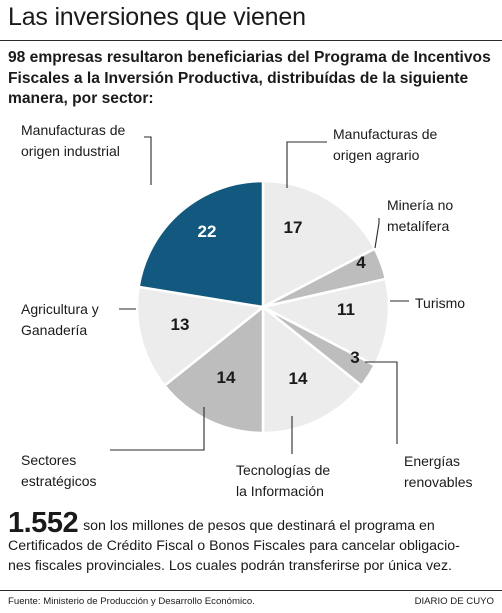 This screenshot has height=613, width=502. I want to click on highlight-number: 1.552, so click(43, 523).